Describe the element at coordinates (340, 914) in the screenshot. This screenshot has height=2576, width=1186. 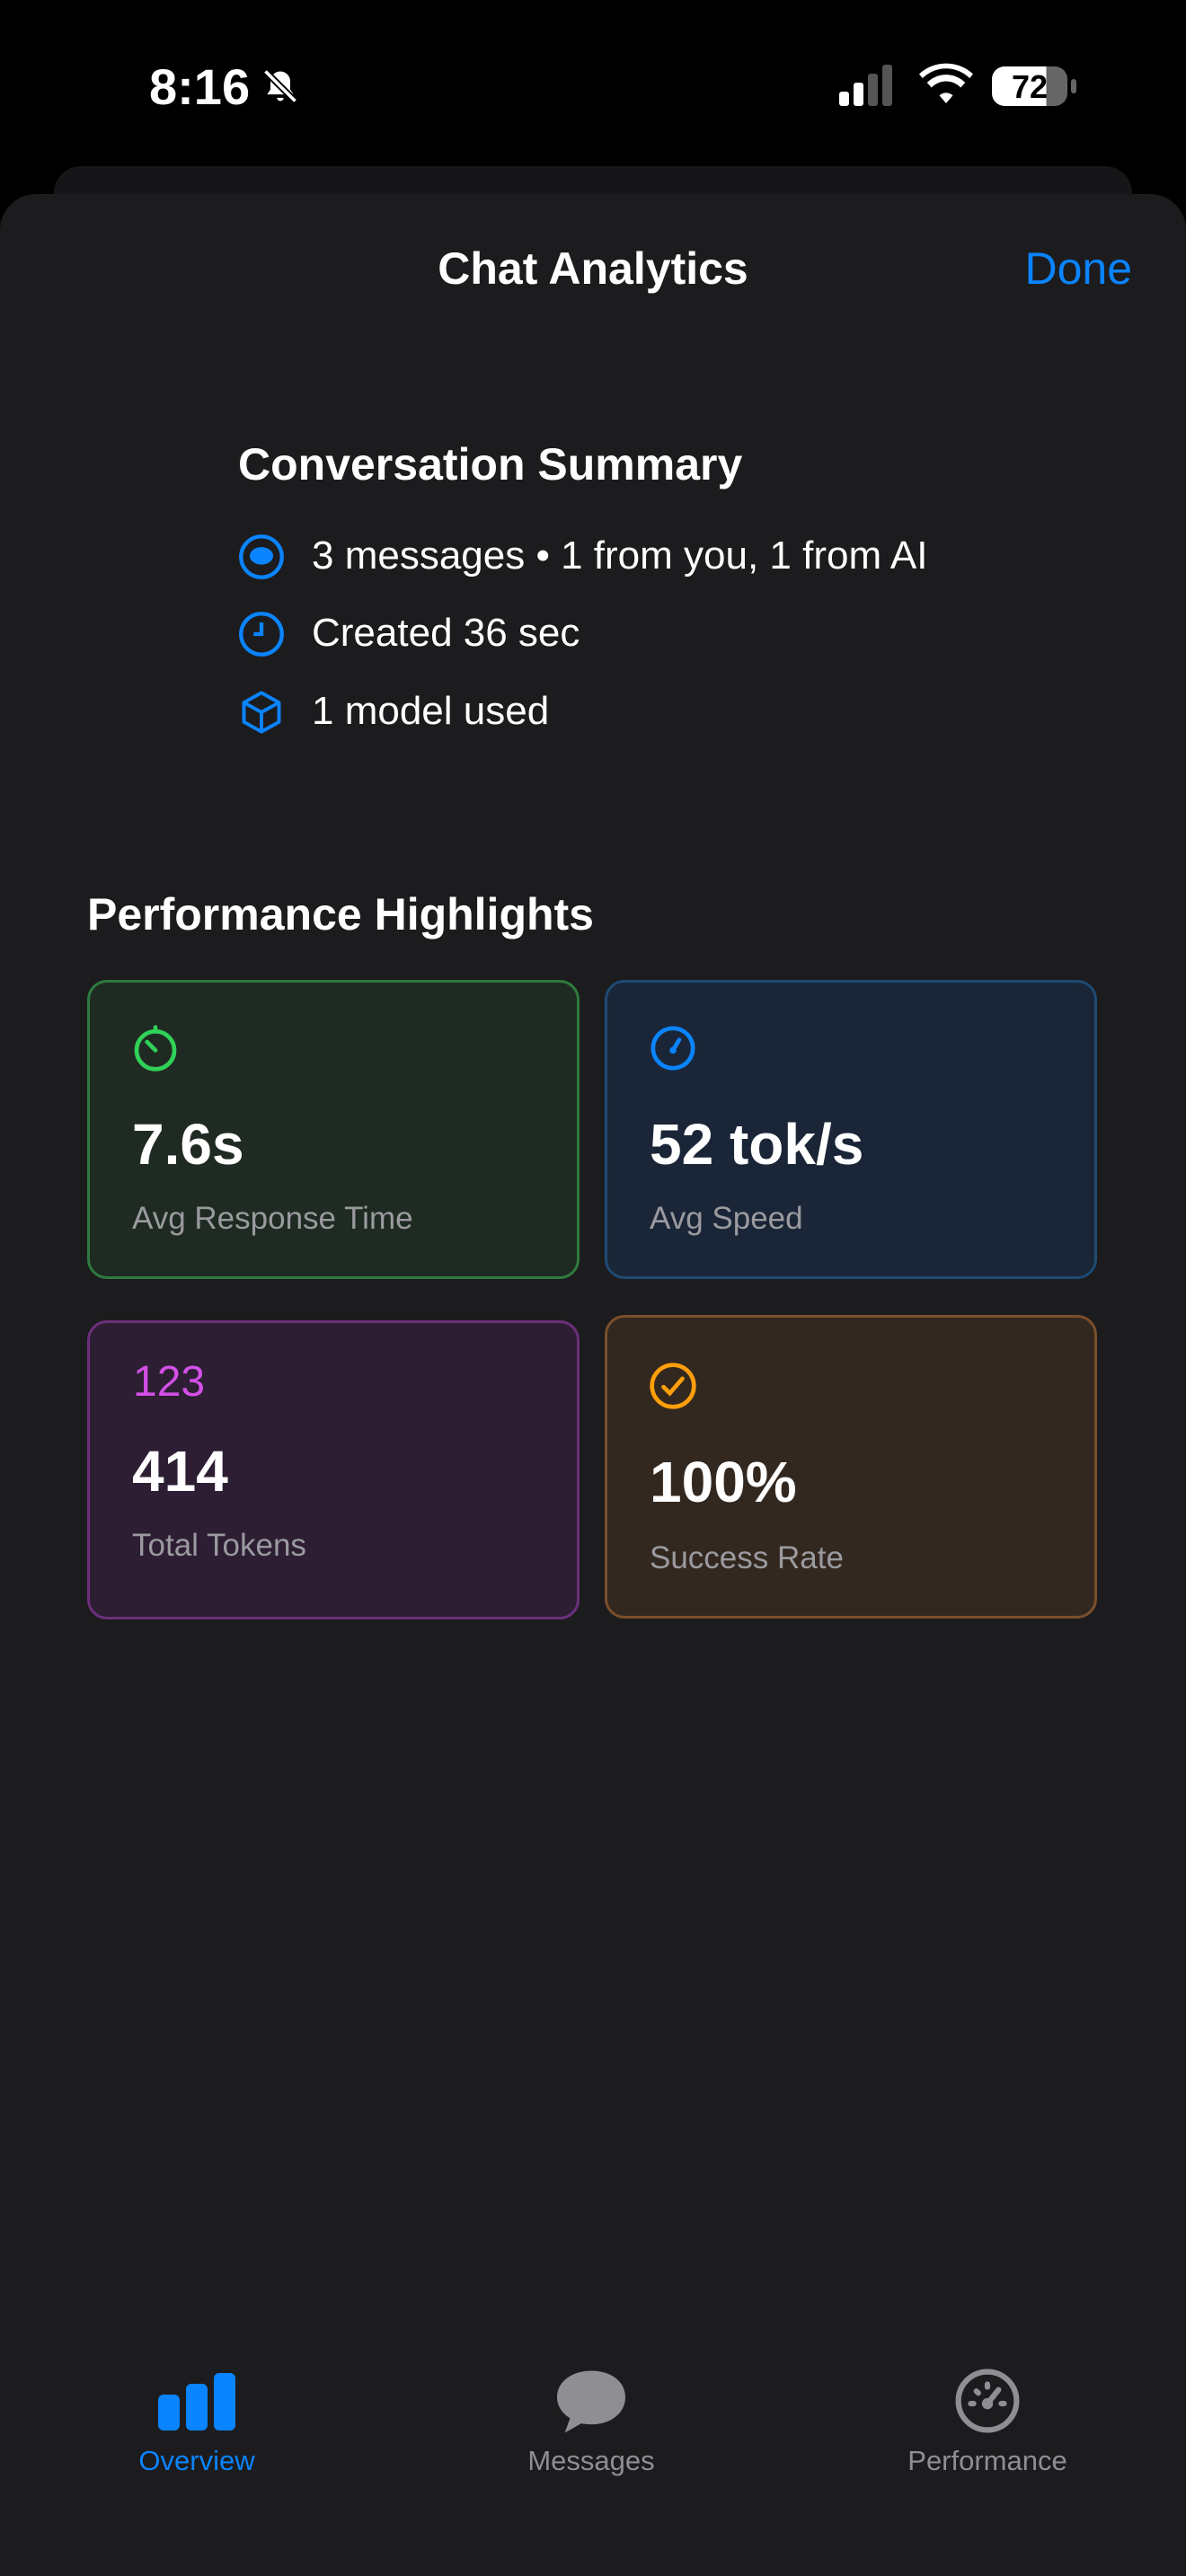
I see `section-title: Performance Highlights` at that location.